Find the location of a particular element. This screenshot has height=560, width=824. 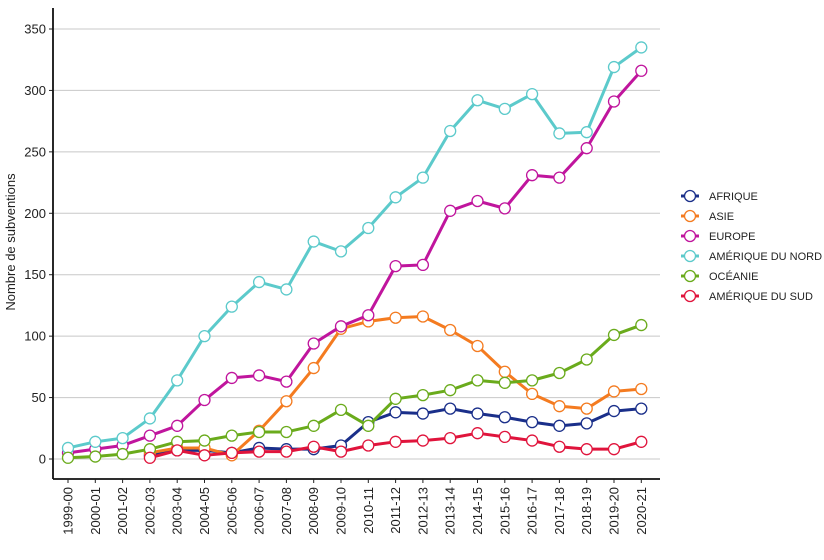

x-tick-label: 2011-12 is located at coordinates (395, 510).